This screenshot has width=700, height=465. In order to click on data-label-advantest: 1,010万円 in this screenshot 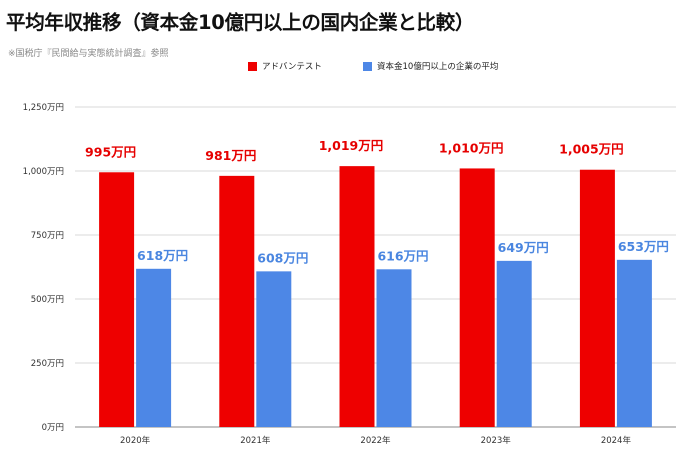, I will do `click(471, 147)`.